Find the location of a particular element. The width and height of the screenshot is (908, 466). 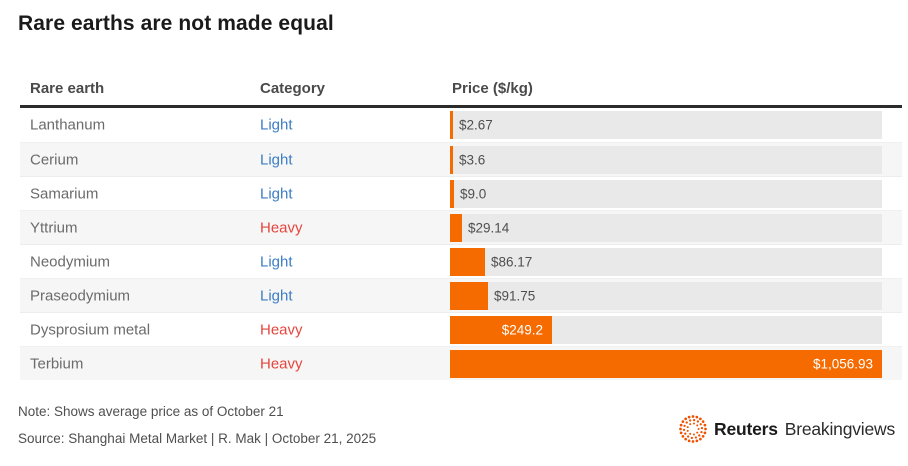

table-row: Terbium Heavy $1,056.93 is located at coordinates (461, 363).